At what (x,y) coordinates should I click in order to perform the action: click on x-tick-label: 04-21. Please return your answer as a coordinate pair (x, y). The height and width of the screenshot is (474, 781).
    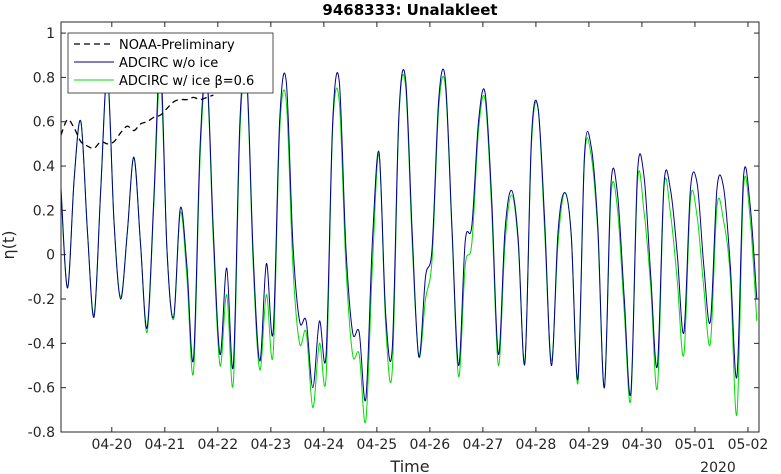
    Looking at the image, I should click on (164, 445).